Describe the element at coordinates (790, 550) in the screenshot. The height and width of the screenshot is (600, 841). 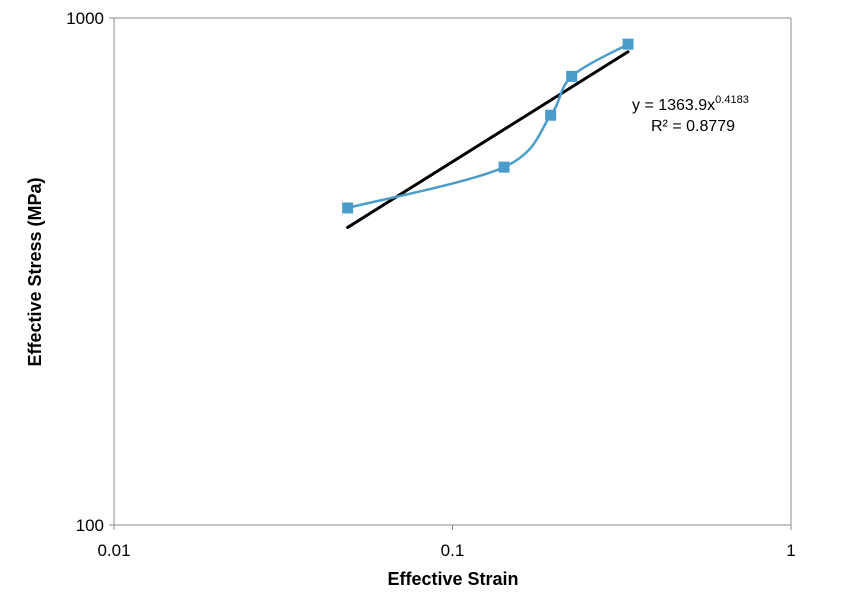
I see `x-tick-label: 1` at that location.